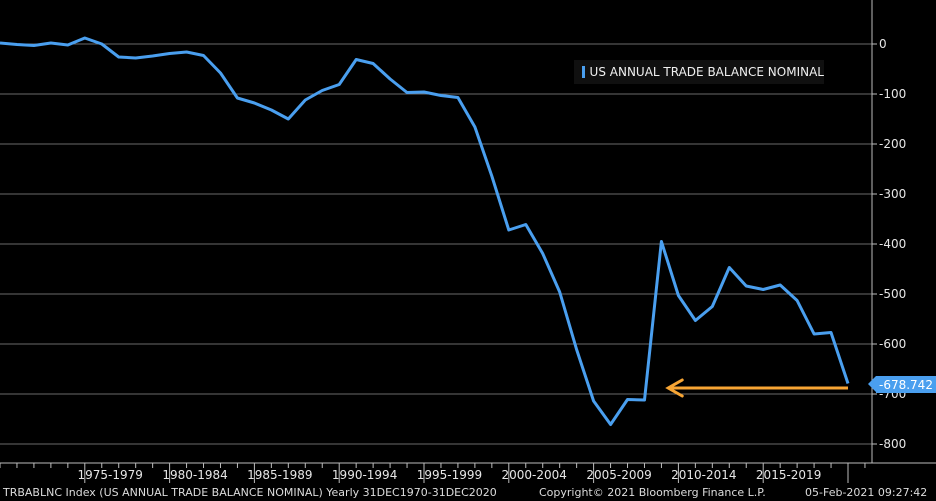 The height and width of the screenshot is (501, 936). What do you see at coordinates (902, 384) in the screenshot?
I see `last-value-badge: -678.742` at bounding box center [902, 384].